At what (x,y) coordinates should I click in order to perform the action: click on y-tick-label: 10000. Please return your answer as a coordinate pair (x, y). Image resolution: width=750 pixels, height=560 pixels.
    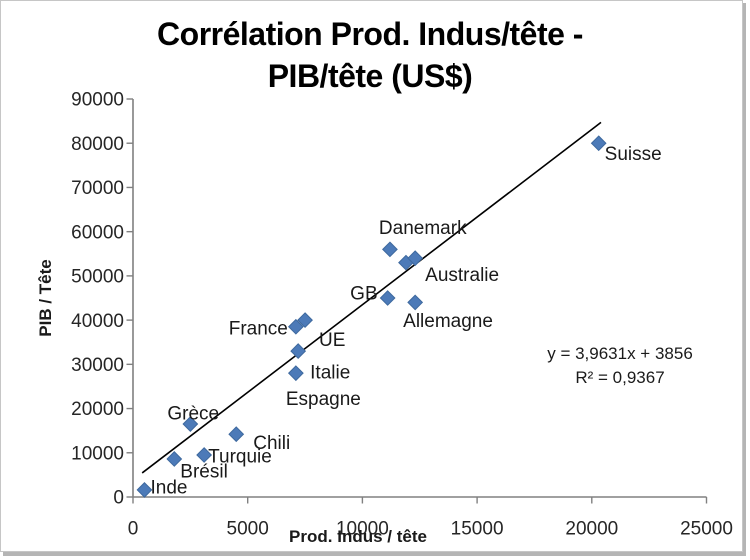
    Looking at the image, I should click on (97, 453).